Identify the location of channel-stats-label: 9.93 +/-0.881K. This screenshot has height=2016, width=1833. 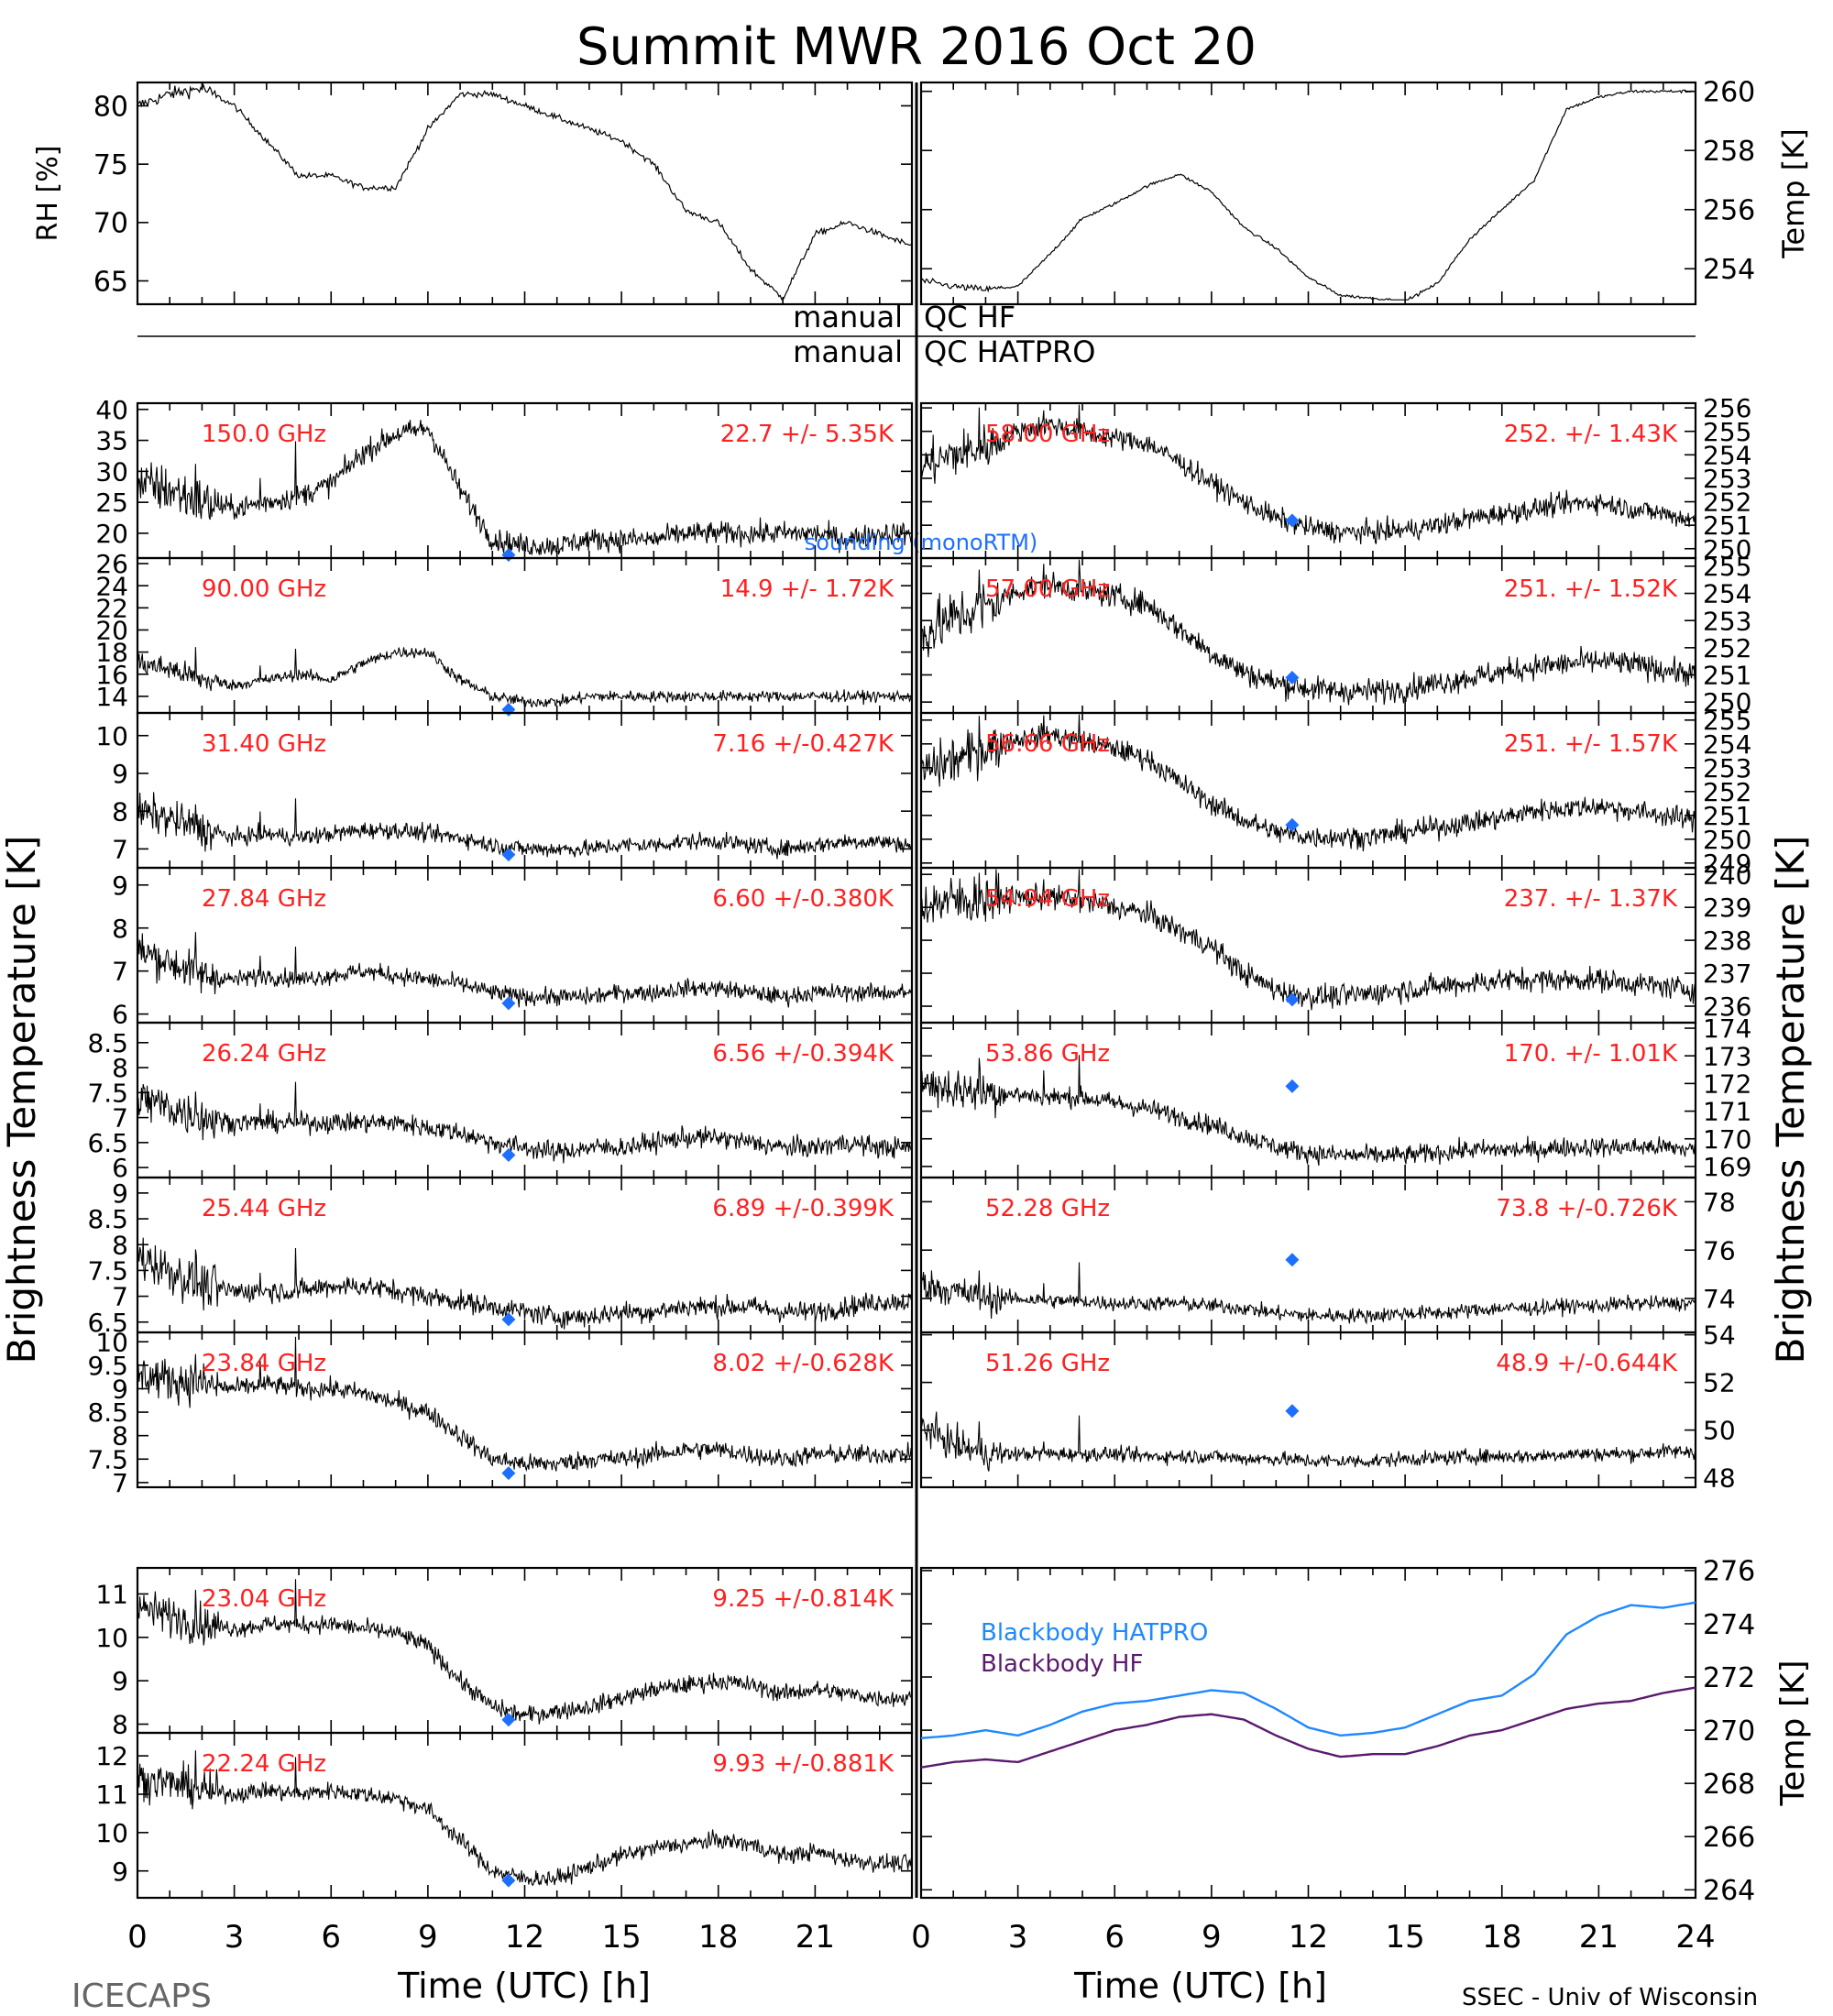
(803, 1764).